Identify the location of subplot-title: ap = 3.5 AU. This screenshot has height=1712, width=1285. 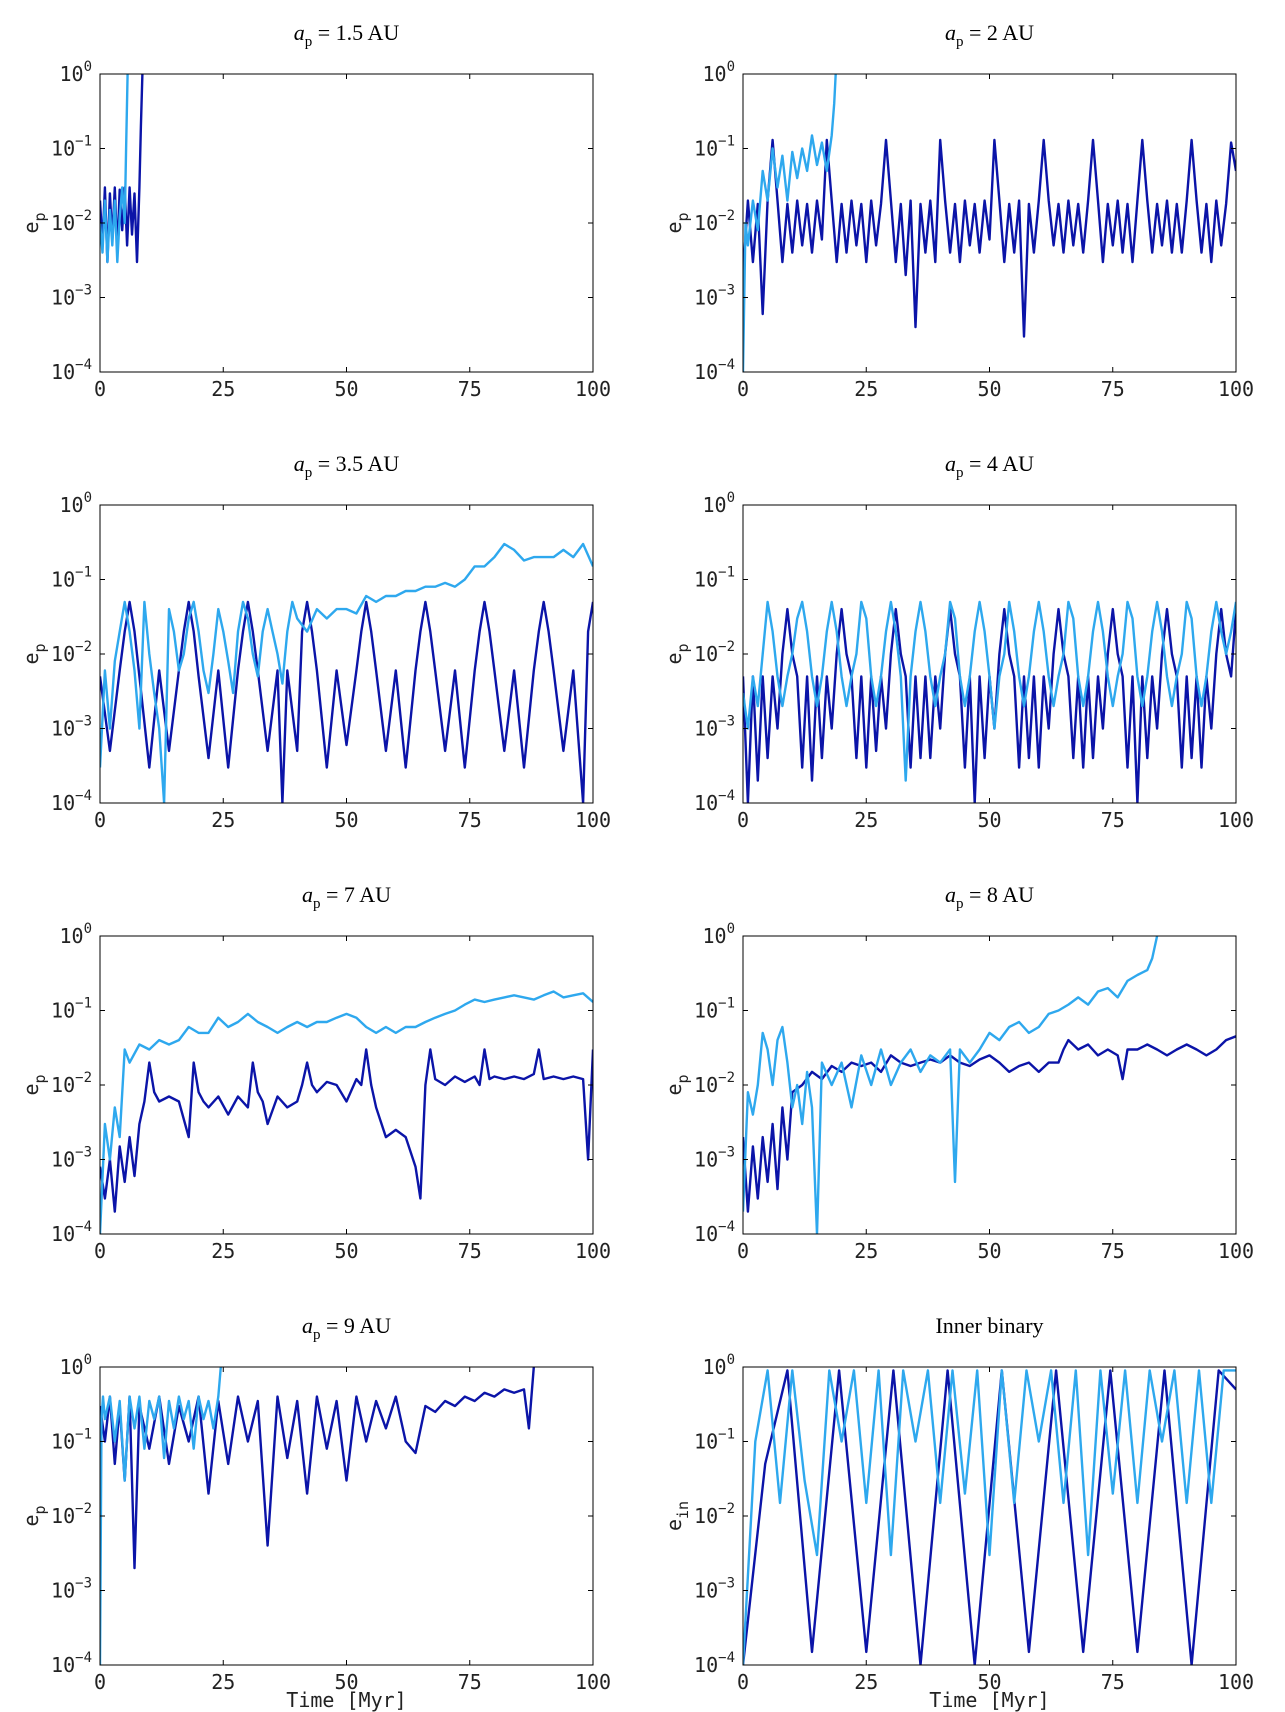
(347, 466).